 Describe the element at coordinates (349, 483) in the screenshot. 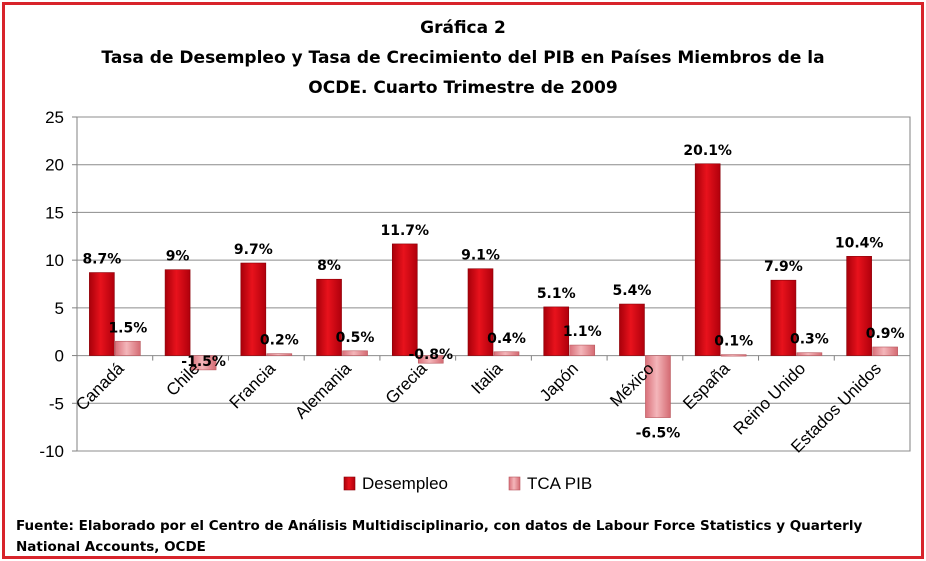

I see `legend-desempleo-swatch` at that location.